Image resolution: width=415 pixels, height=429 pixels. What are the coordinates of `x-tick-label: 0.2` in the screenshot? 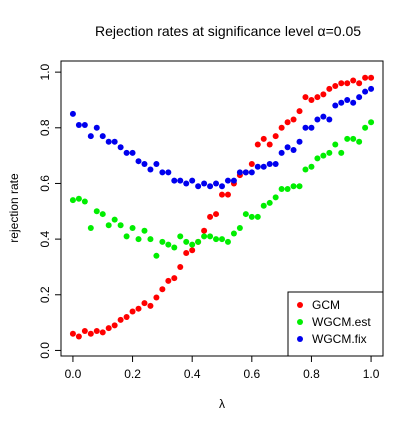 It's located at (132, 374).